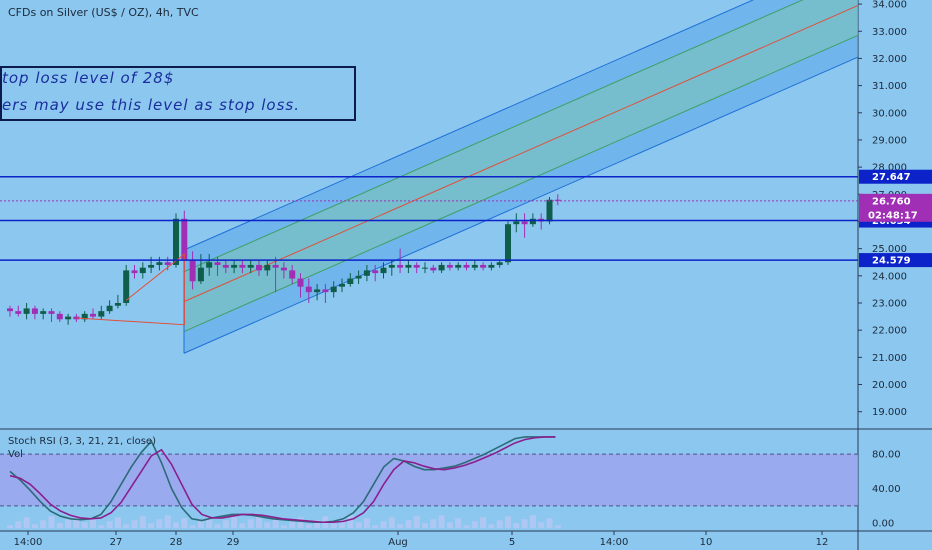  What do you see at coordinates (889, 412) in the screenshot?
I see `price-axis-label: 19.000` at bounding box center [889, 412].